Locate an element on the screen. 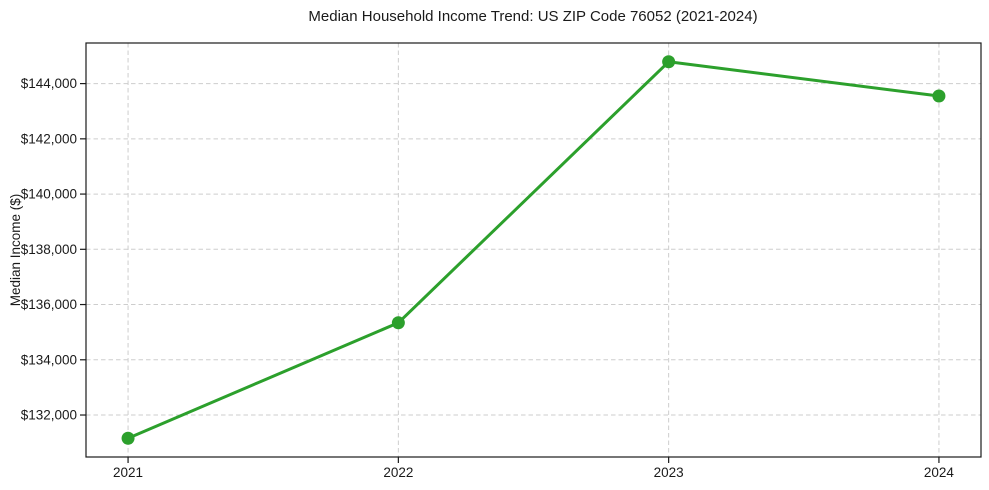 The height and width of the screenshot is (490, 989). x-tick-label: 2021 is located at coordinates (128, 472).